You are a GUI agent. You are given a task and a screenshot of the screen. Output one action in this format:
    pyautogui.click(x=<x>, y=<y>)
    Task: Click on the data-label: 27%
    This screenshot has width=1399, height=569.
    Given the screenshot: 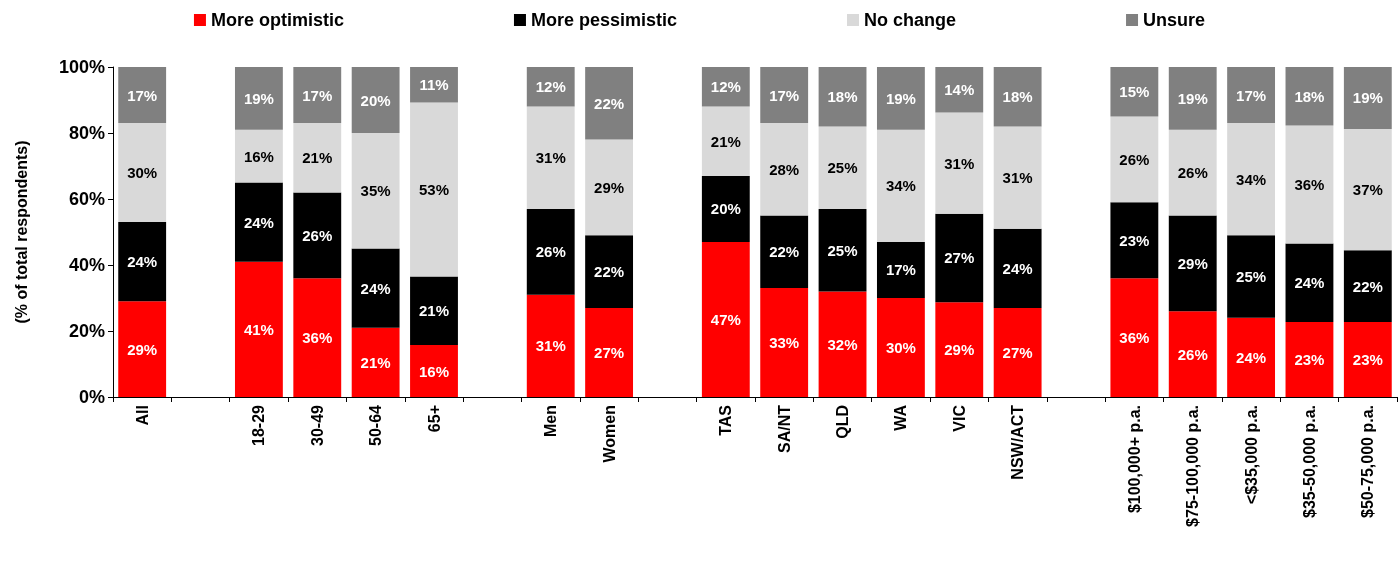 What is the action you would take?
    pyautogui.click(x=1017, y=352)
    